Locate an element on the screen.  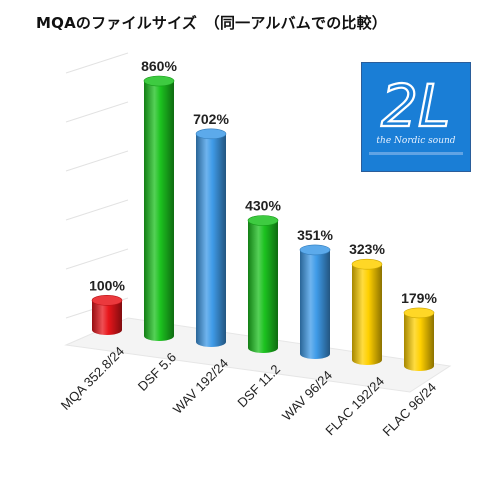
logo-fineprint-strip is located at coordinates (416, 153).